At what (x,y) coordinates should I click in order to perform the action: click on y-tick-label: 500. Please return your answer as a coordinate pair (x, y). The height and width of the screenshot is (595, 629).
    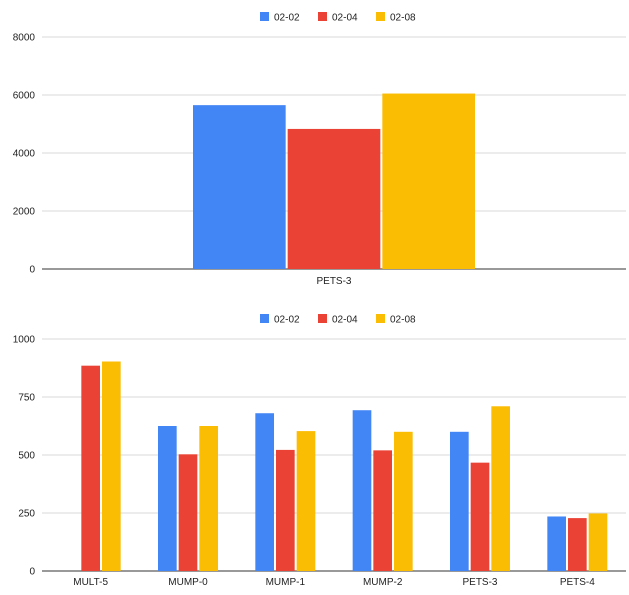
    Looking at the image, I should click on (26, 456).